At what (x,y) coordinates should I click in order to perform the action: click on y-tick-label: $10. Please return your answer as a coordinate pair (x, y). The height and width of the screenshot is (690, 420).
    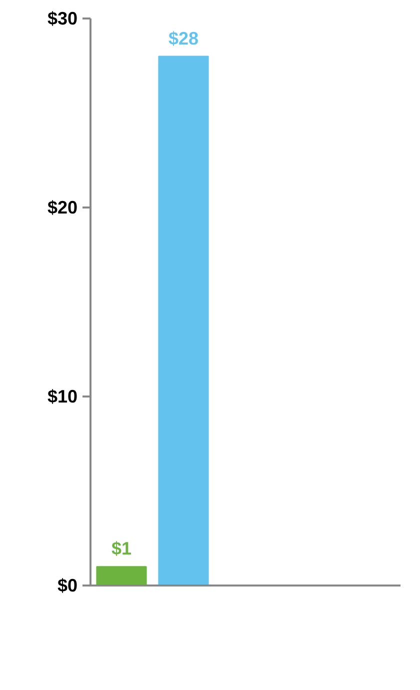
    Looking at the image, I should click on (62, 396).